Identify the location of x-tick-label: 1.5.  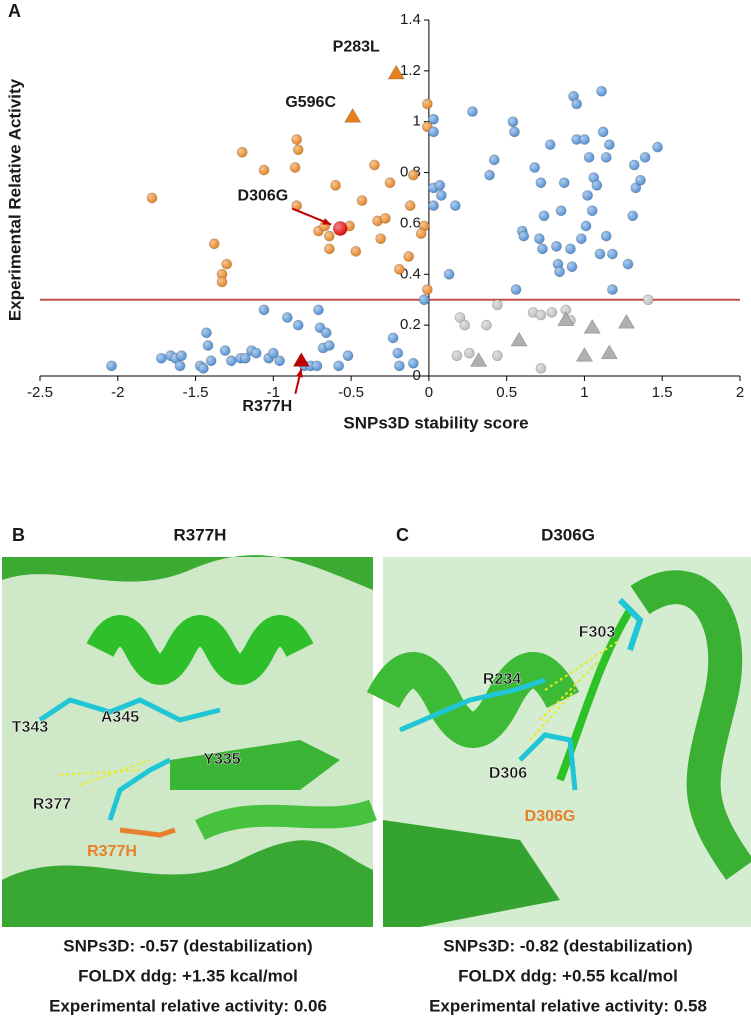
(662, 392).